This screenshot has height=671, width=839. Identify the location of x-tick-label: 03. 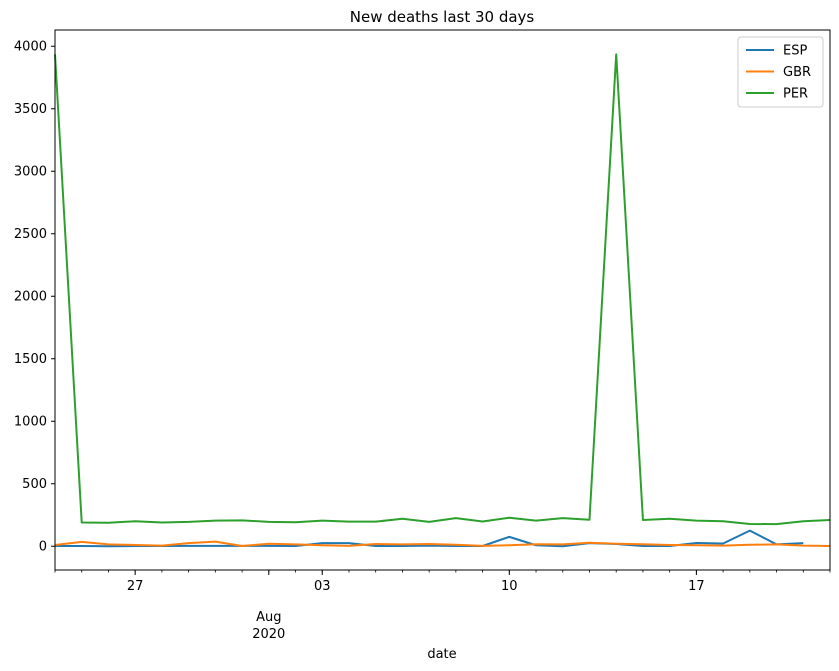
(322, 586).